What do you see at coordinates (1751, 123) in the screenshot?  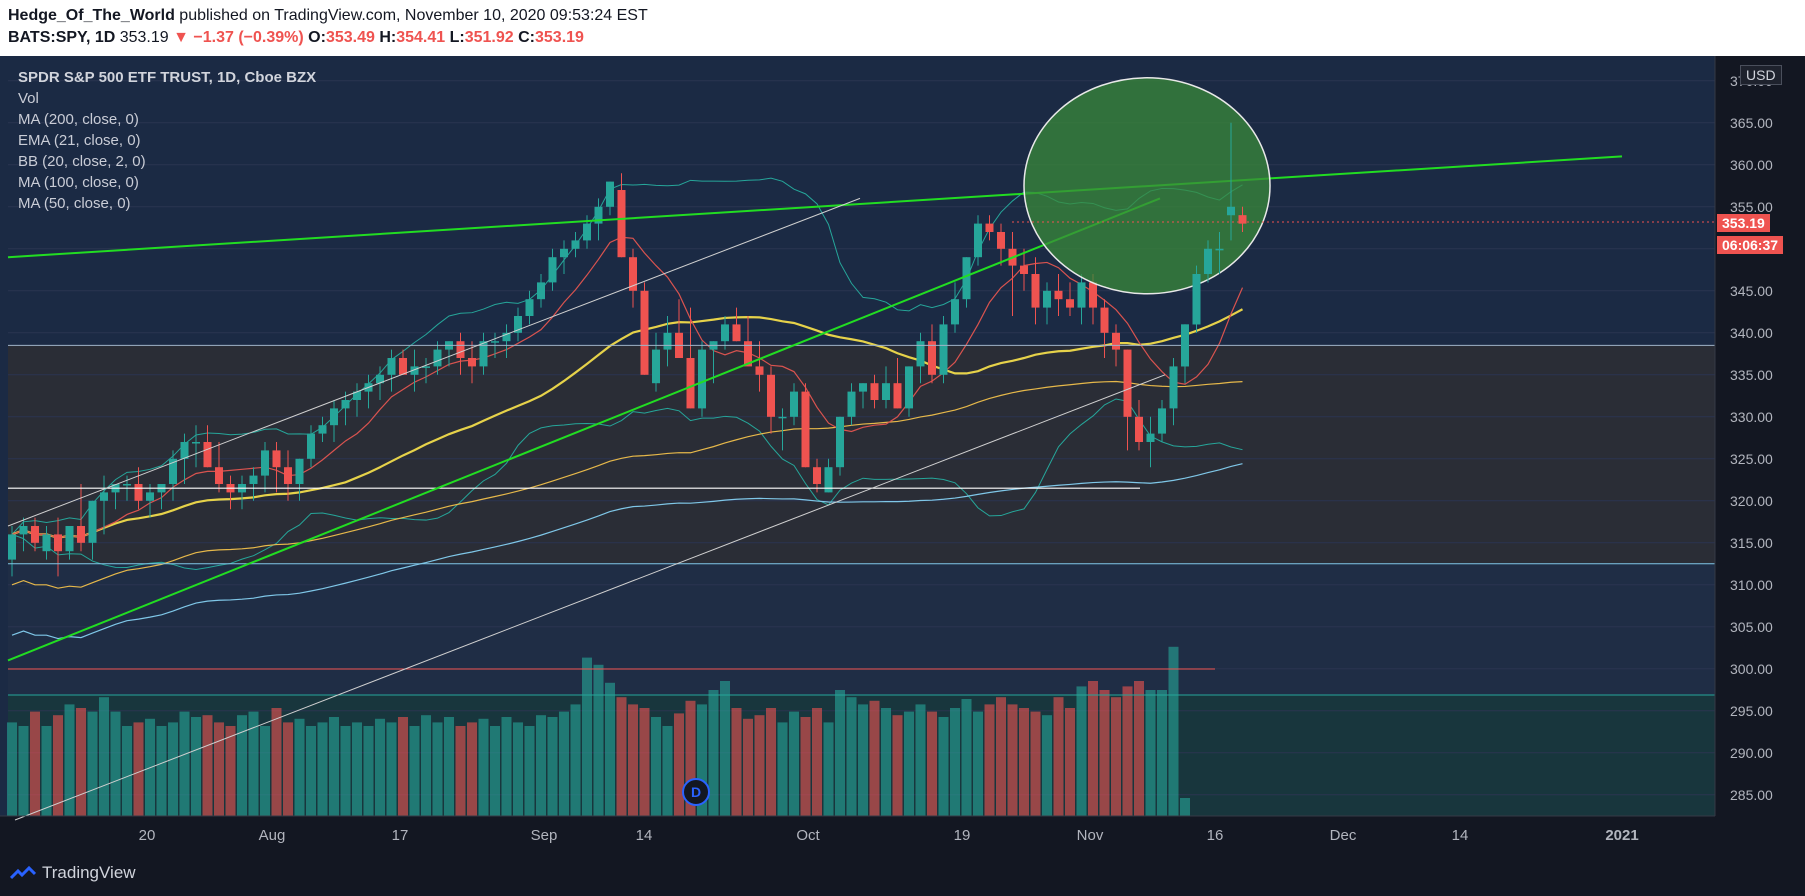 I see `price-tick-label: 365.00` at bounding box center [1751, 123].